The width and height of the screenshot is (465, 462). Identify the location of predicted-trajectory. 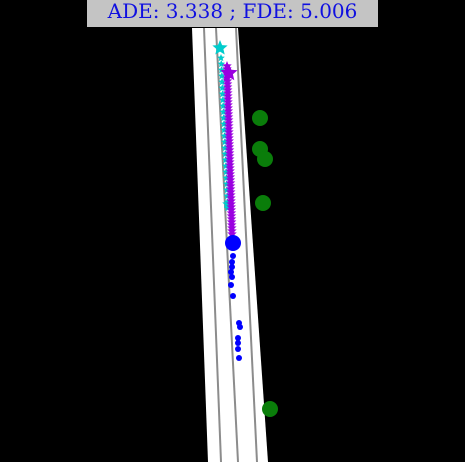
(229, 149).